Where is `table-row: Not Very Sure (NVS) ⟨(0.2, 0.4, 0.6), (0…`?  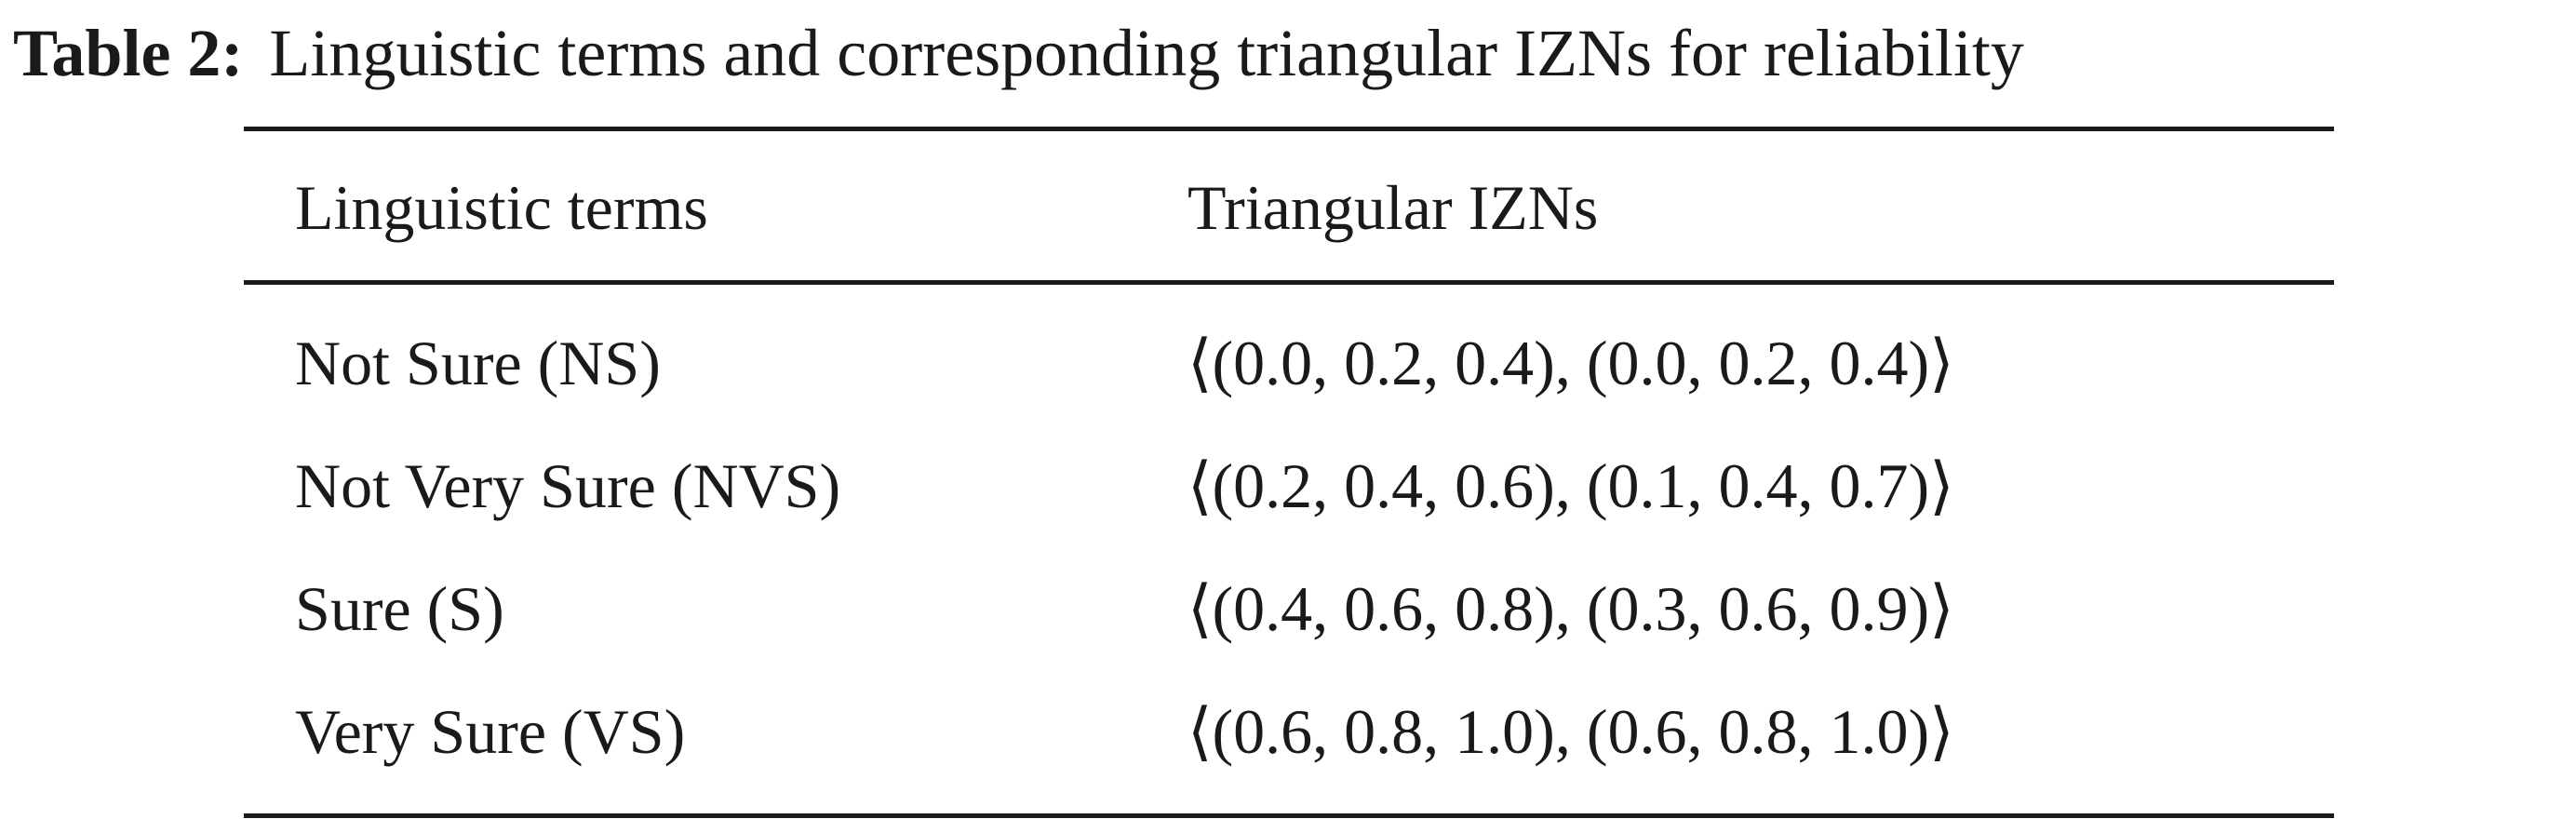 table-row: Not Very Sure (NVS) ⟨(0.2, 0.4, 0.6), (0… is located at coordinates (1289, 491).